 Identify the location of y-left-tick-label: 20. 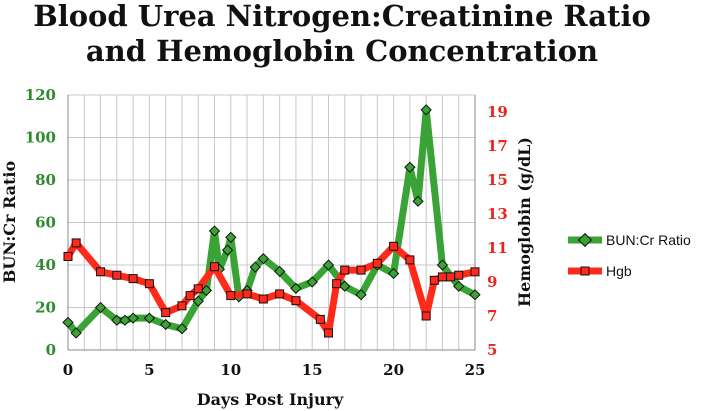
(45, 308).